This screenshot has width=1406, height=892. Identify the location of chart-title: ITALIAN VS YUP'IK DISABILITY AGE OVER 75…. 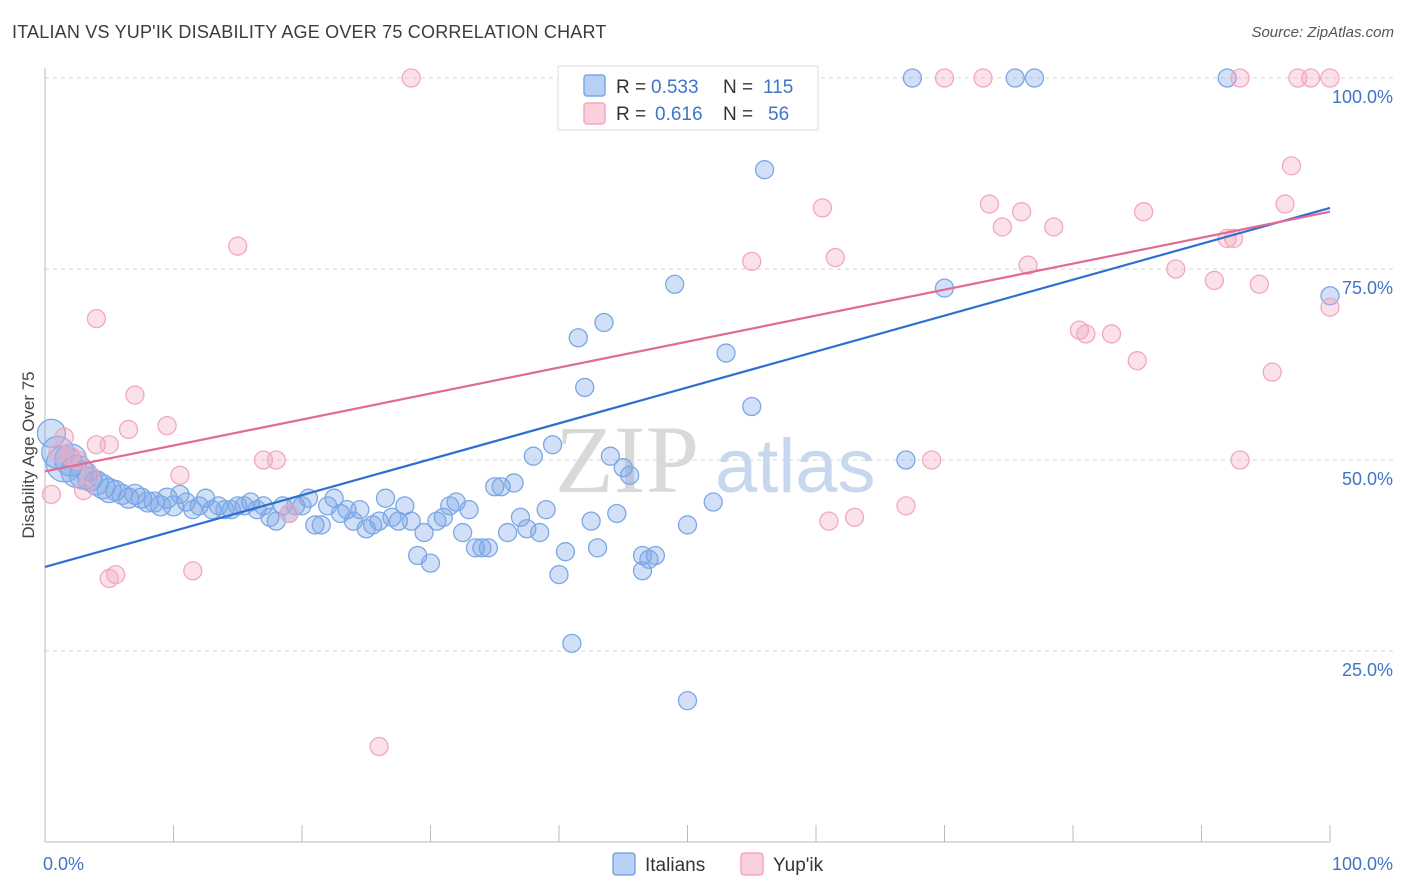
(309, 32).